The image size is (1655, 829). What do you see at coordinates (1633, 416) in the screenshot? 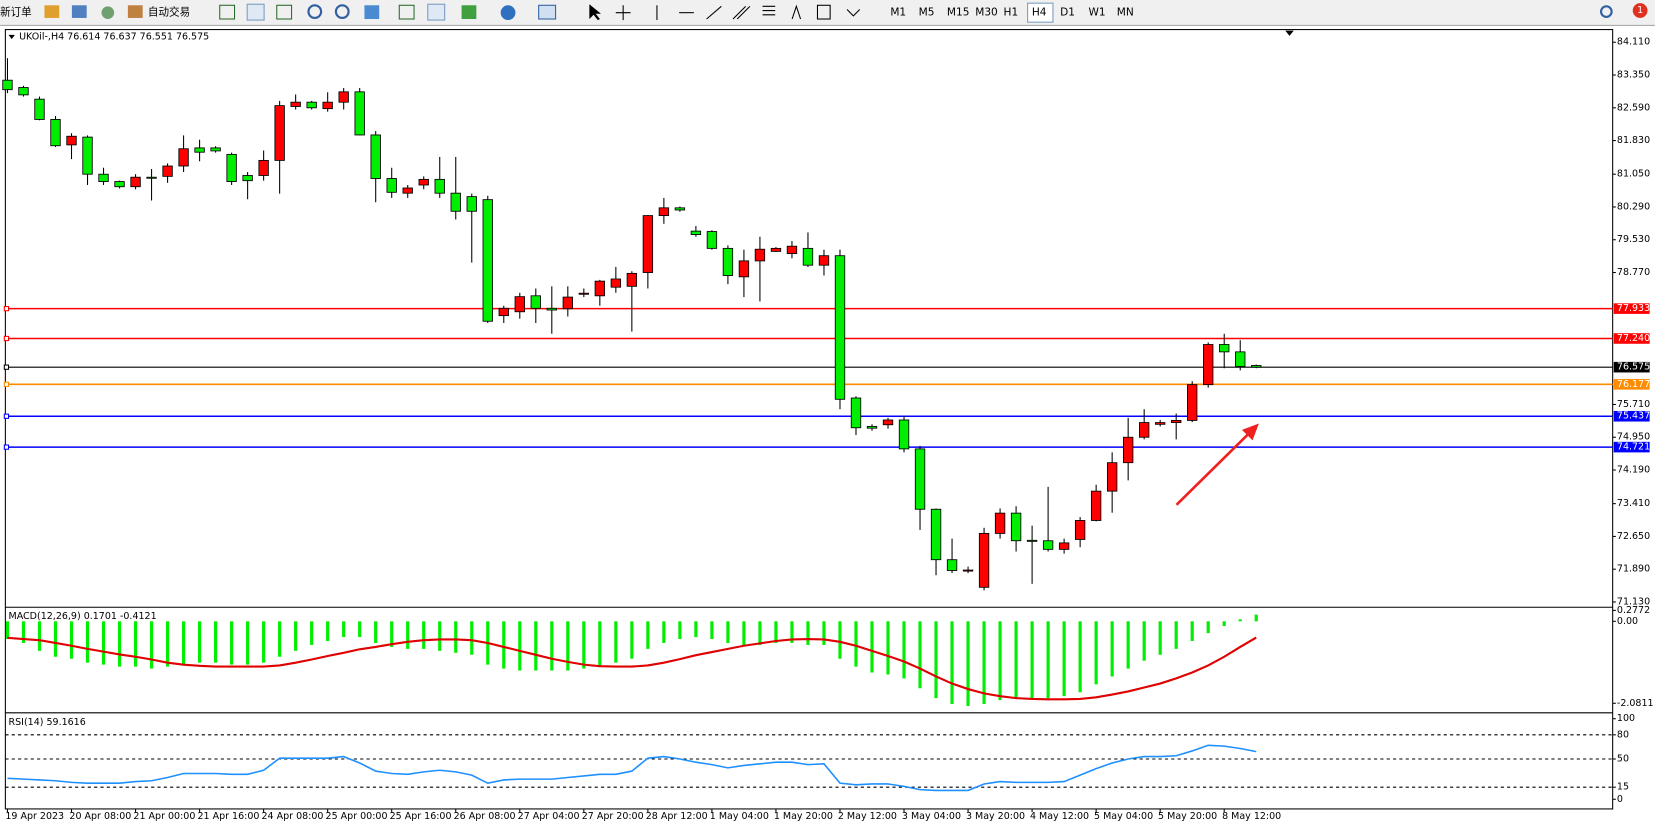
I see `level-label: 75.437` at bounding box center [1633, 416].